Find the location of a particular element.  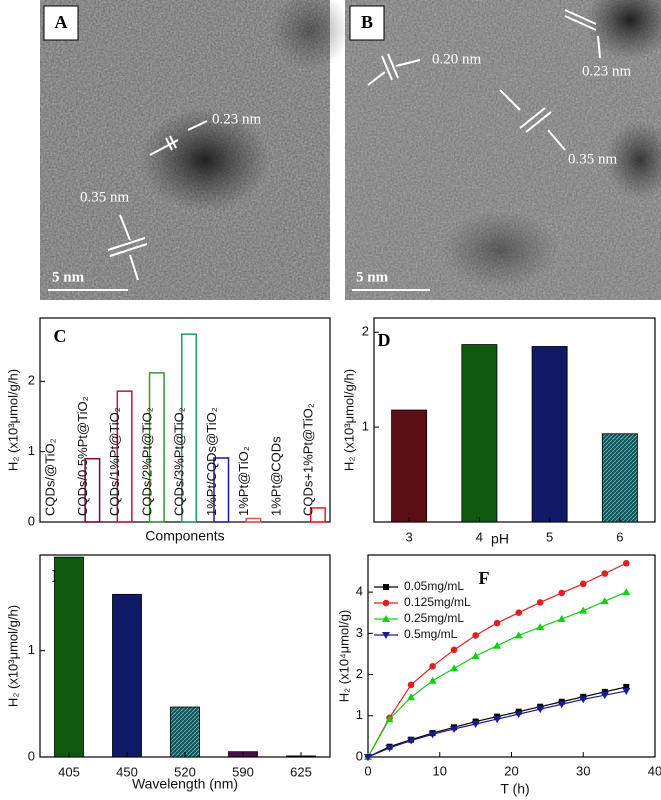

x-tick-label: 625 is located at coordinates (301, 771).